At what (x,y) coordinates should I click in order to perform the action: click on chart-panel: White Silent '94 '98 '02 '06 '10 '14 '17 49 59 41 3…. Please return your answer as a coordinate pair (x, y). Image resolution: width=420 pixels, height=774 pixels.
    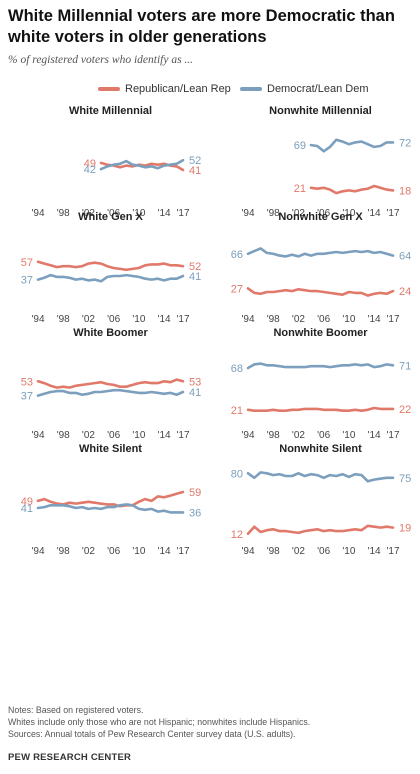
    Looking at the image, I should click on (111, 500).